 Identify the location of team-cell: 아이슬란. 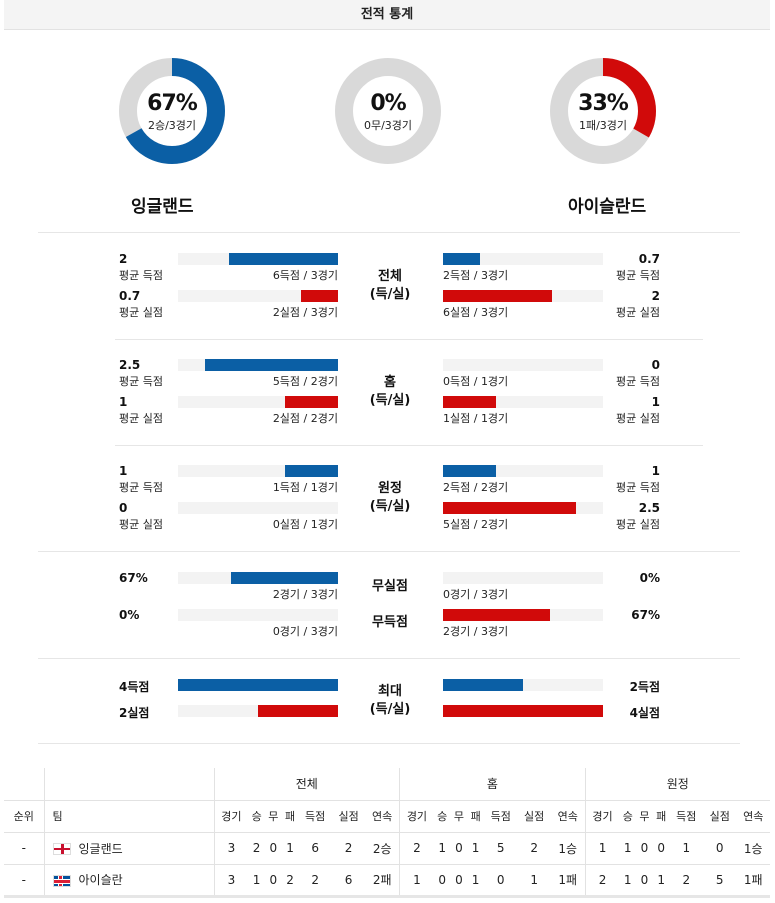
(128, 880).